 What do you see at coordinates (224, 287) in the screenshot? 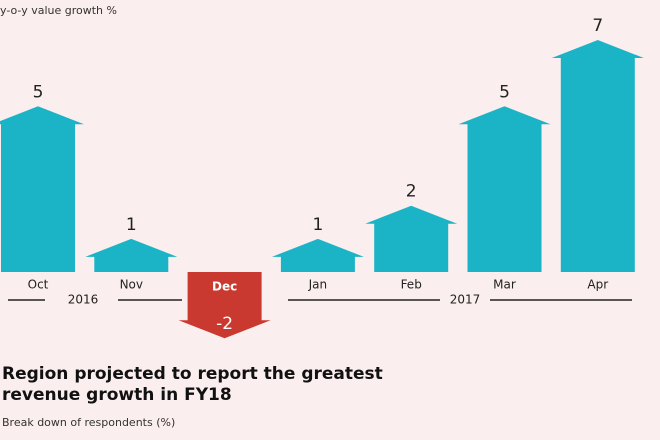
I see `x-tick-label: Dec` at bounding box center [224, 287].